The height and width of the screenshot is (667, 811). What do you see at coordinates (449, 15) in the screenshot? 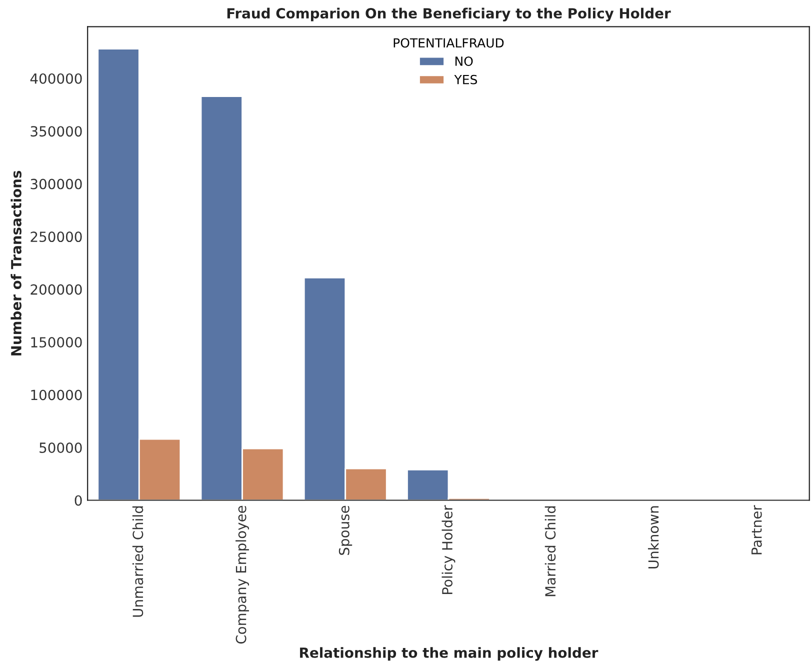
I see `chart-title: Fraud Comparion On the Beneficiary to the Policy Holder` at bounding box center [449, 15].